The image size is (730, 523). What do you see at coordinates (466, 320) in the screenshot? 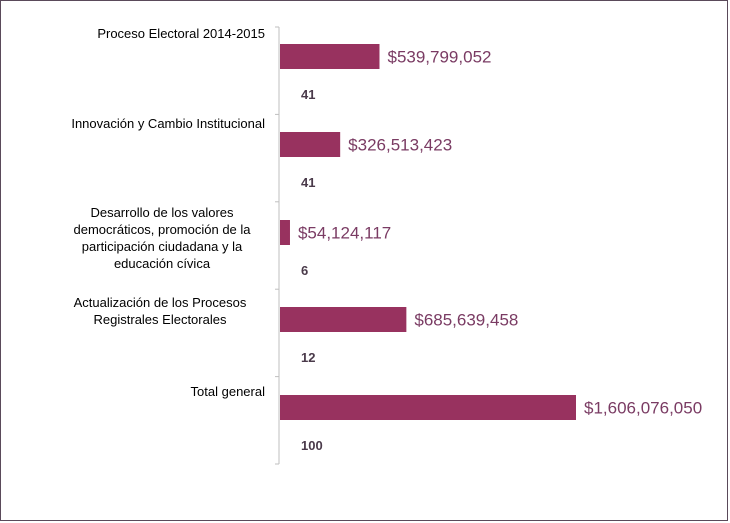
I see `amount-label-3: $685,639,458` at bounding box center [466, 320].